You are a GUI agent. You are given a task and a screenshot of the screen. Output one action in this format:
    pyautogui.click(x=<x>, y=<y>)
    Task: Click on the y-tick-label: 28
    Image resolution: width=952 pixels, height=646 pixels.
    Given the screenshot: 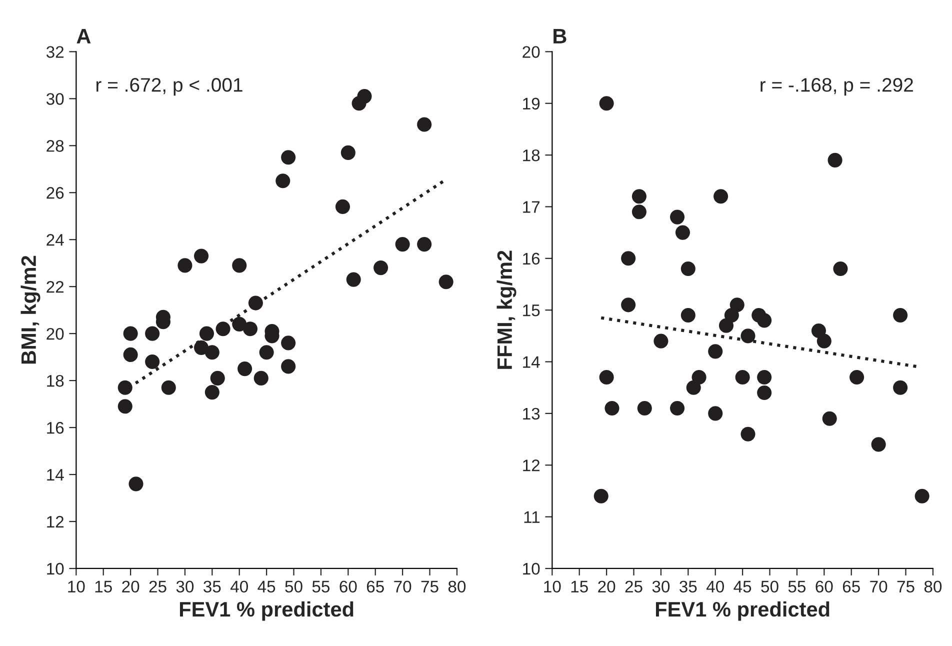 What is the action you would take?
    pyautogui.click(x=55, y=146)
    